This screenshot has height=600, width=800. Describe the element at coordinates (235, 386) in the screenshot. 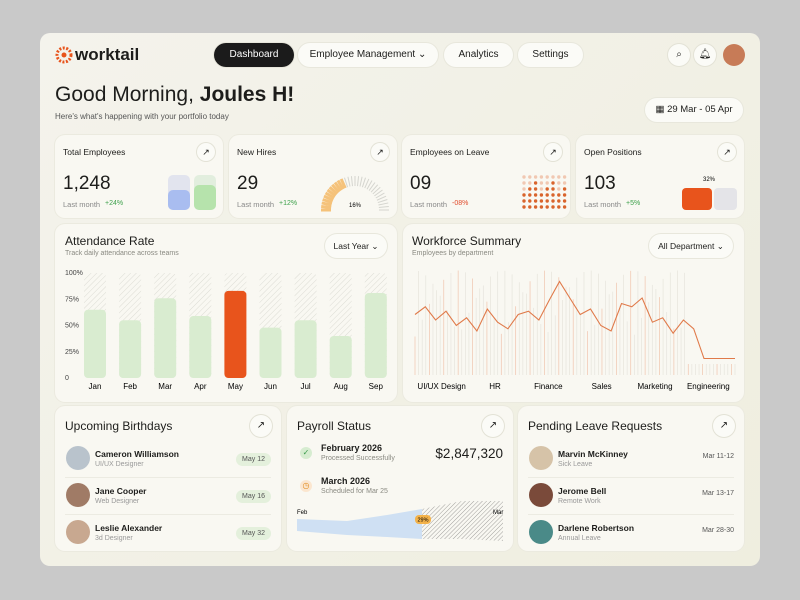

I see `x-tick-label: May` at that location.